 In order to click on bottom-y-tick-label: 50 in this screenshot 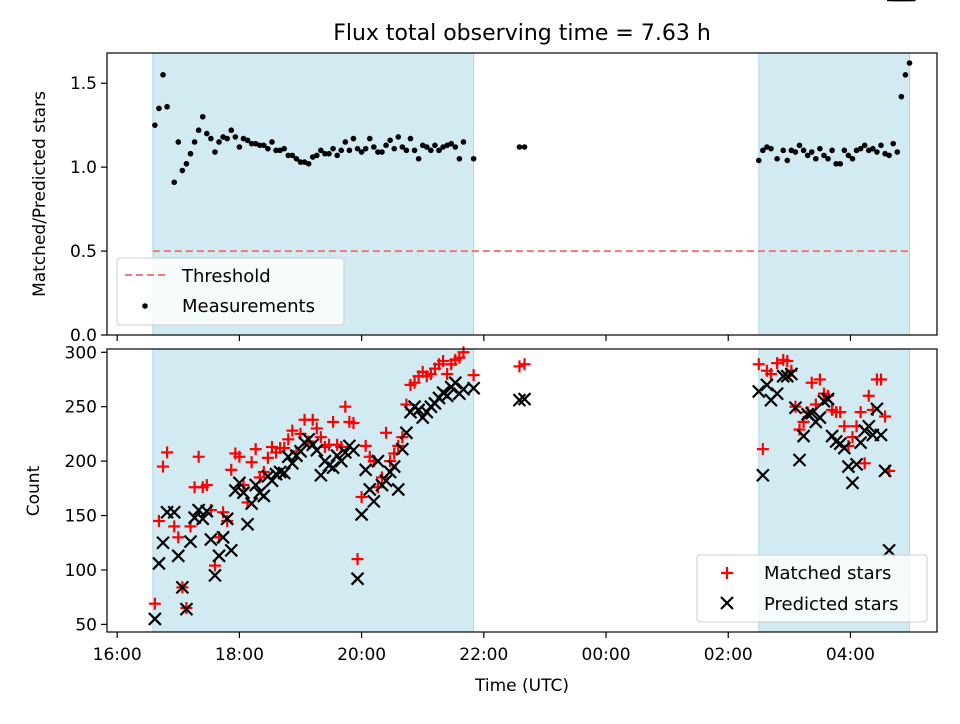, I will do `click(86, 625)`.